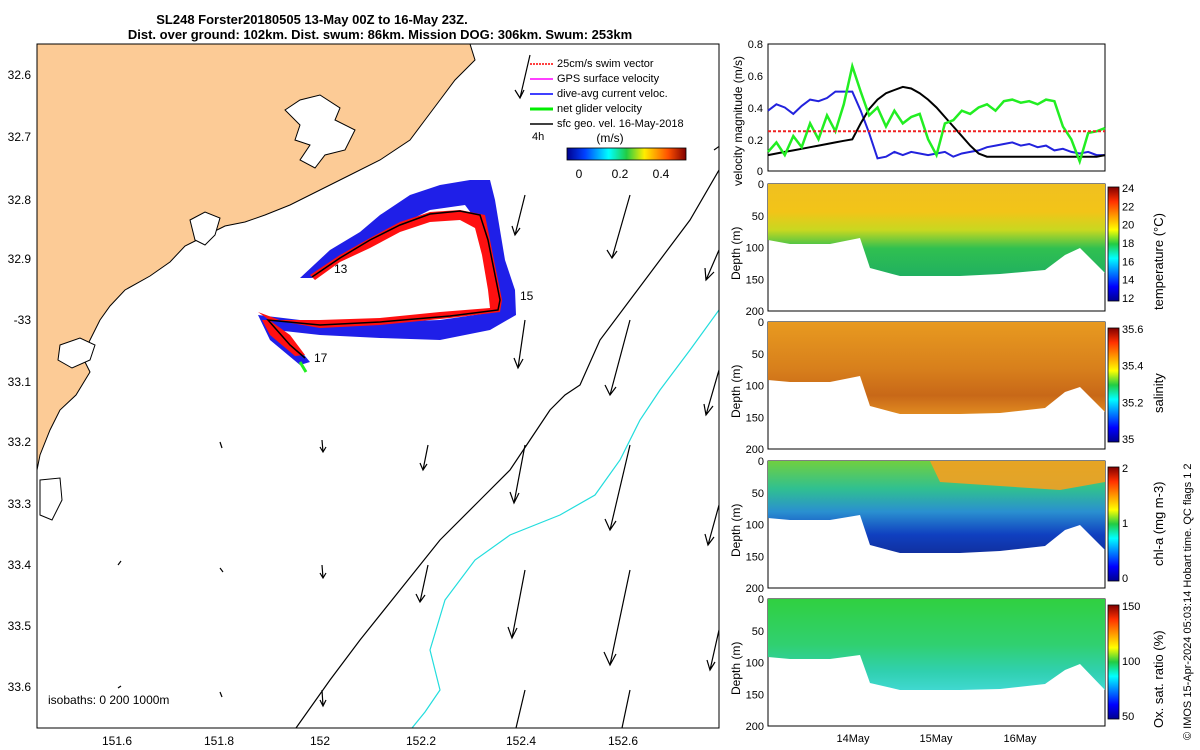 This screenshot has width=1200, height=750. Describe the element at coordinates (1125, 579) in the screenshot. I see `colorbar-tick: 0` at that location.